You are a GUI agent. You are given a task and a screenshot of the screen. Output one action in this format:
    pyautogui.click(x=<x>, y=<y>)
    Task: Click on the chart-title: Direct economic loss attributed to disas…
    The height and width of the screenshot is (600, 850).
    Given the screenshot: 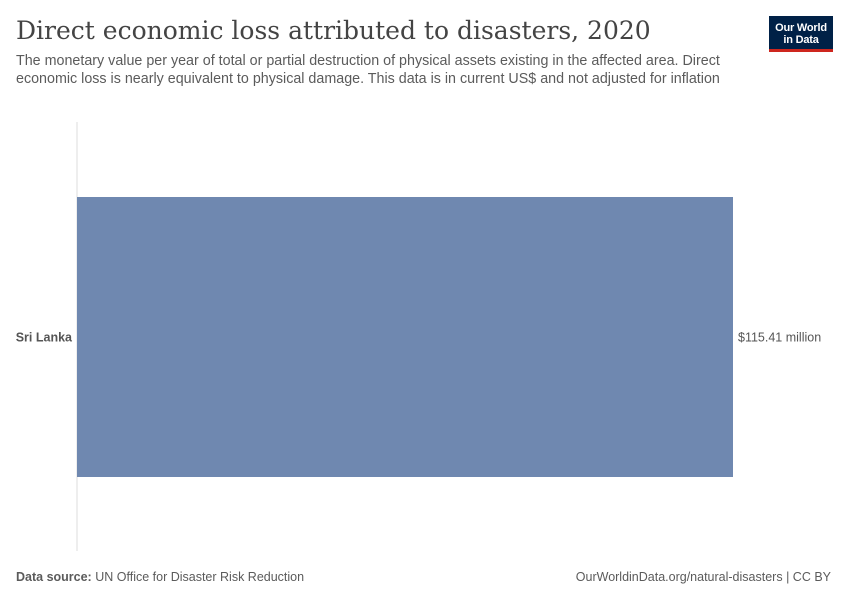 What is the action you would take?
    pyautogui.click(x=333, y=30)
    